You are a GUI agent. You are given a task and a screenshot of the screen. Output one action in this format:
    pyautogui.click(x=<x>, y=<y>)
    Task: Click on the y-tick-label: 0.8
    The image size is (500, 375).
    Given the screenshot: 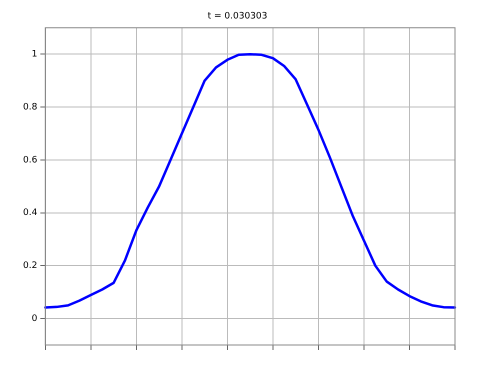 What is the action you would take?
    pyautogui.click(x=30, y=107)
    